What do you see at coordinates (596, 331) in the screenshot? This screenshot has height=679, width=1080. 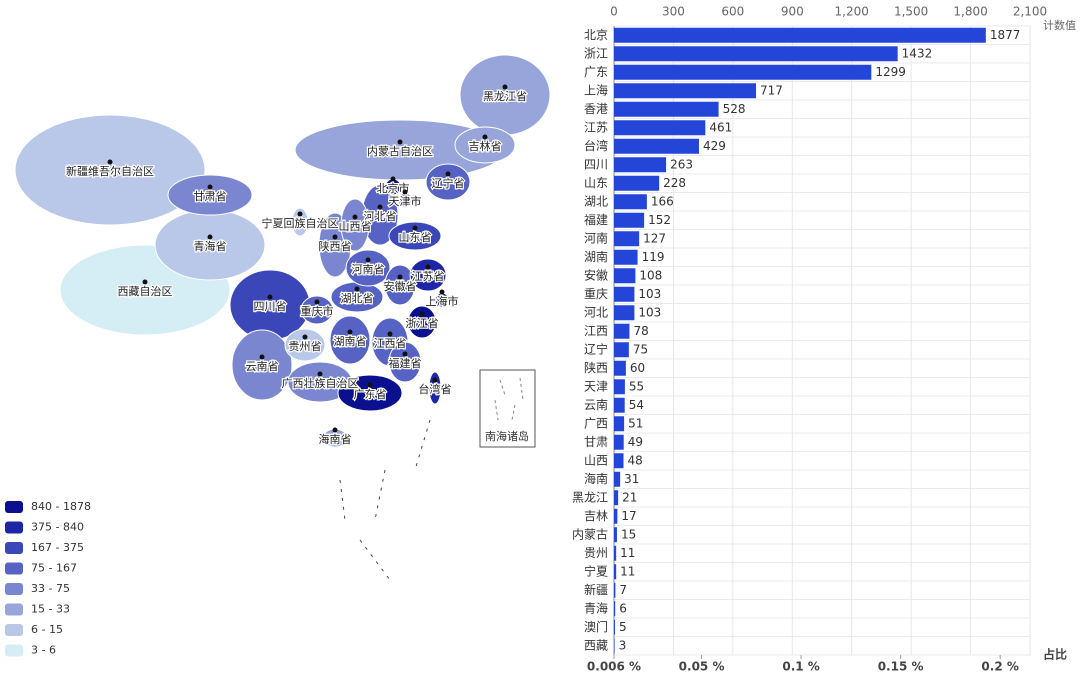 I see `category-label: 江西` at bounding box center [596, 331].